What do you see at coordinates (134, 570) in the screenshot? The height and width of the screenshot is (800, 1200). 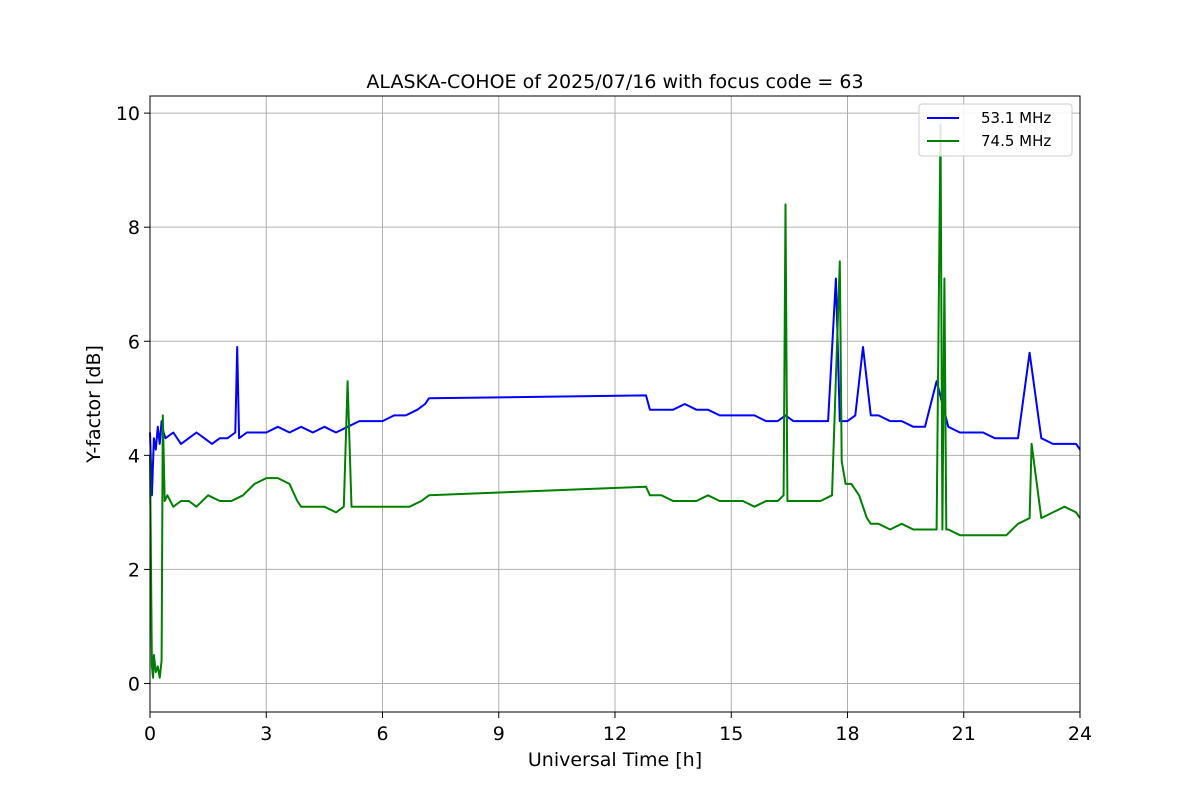 I see `y-tick-label: 2` at bounding box center [134, 570].